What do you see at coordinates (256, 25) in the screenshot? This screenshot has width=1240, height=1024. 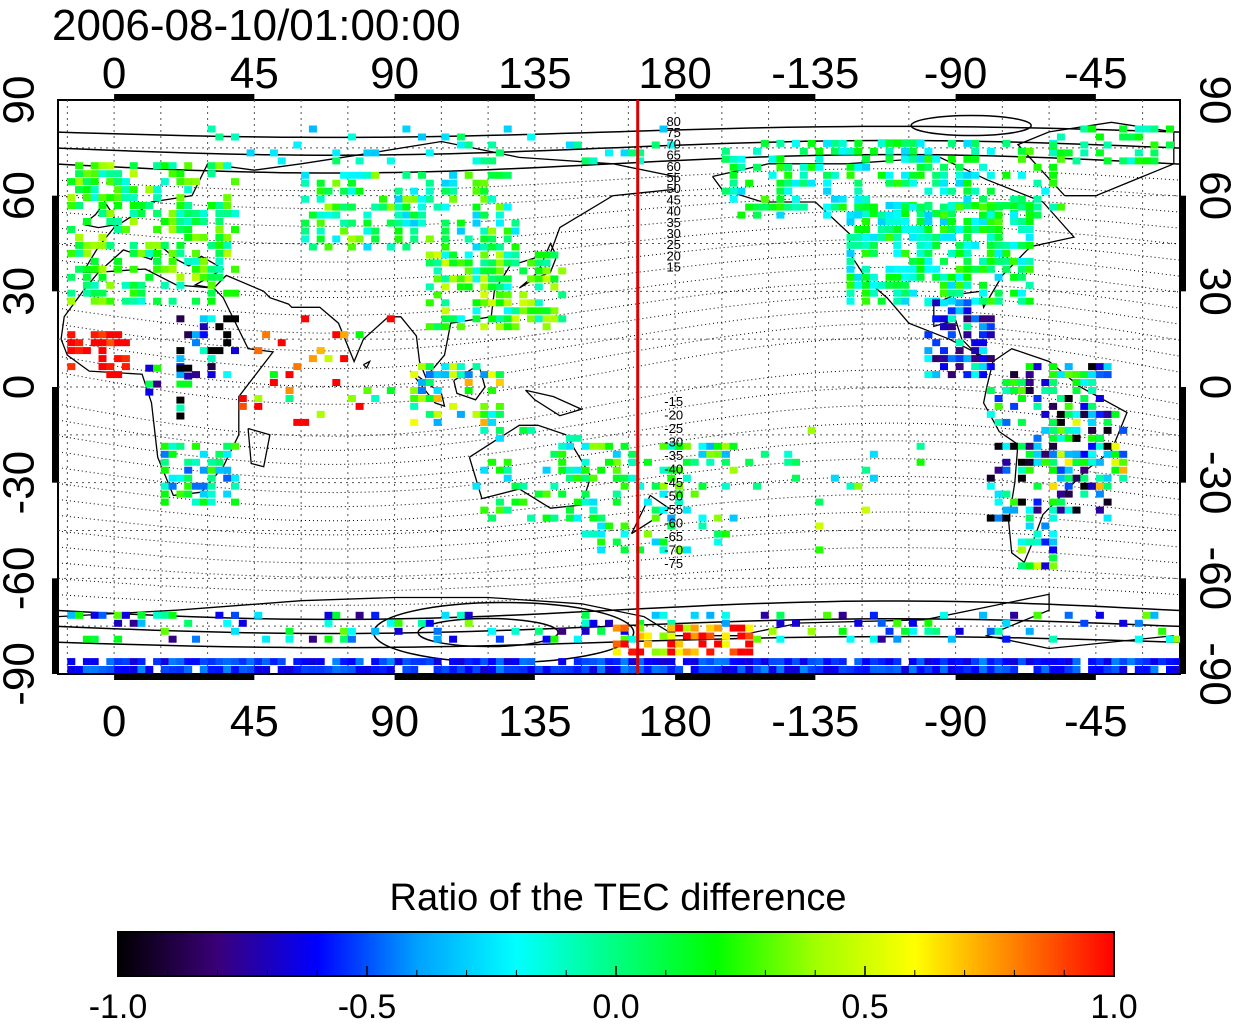 I see `map-title: 2006-08-10/01:00:00` at bounding box center [256, 25].